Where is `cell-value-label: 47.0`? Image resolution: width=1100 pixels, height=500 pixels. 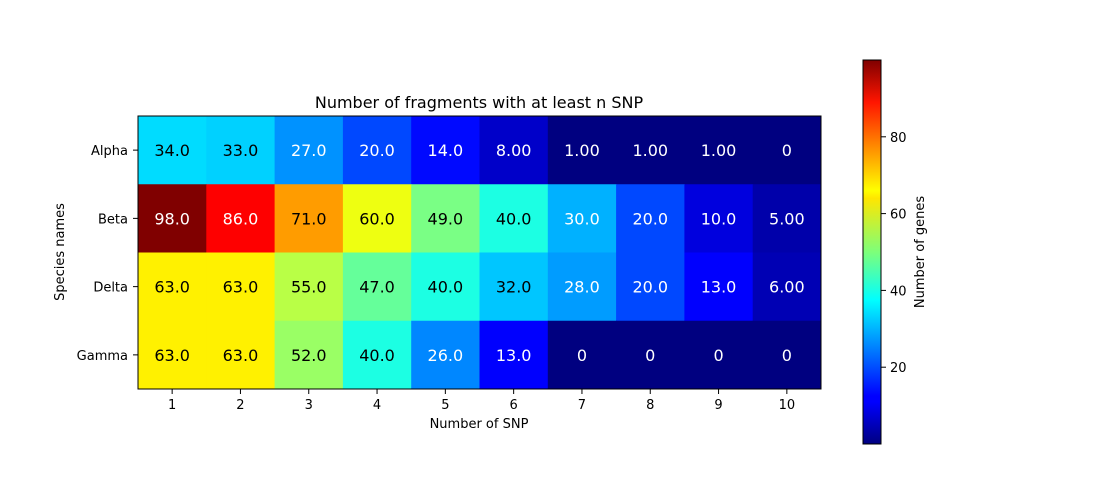 cell-value-label: 47.0 is located at coordinates (377, 287).